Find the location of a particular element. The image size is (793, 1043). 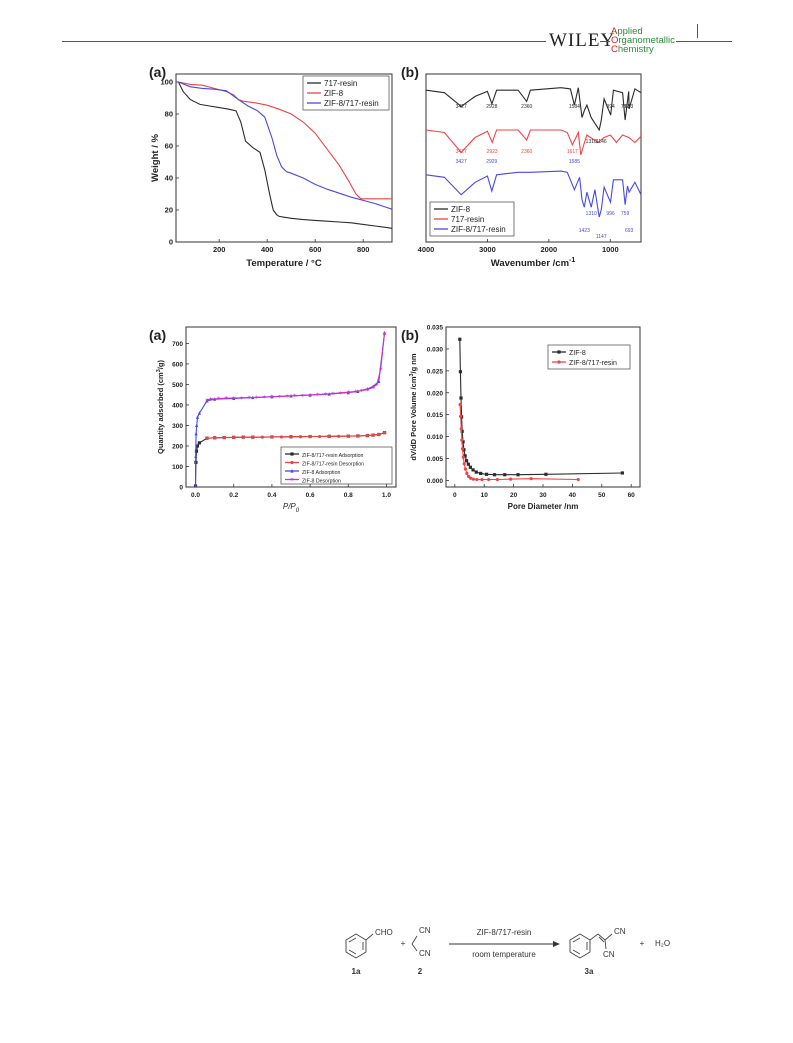

x-tick-label: 10 is located at coordinates (485, 495).